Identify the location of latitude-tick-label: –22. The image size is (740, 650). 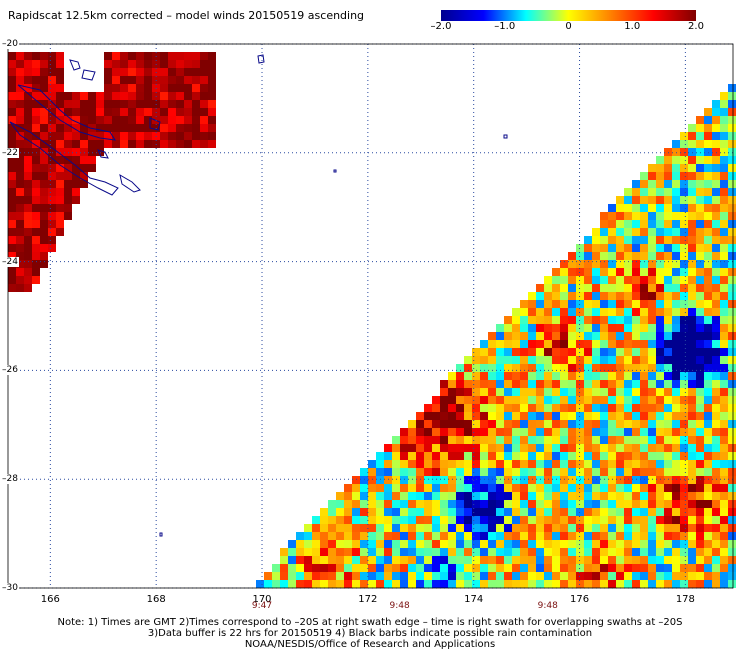
(10, 152).